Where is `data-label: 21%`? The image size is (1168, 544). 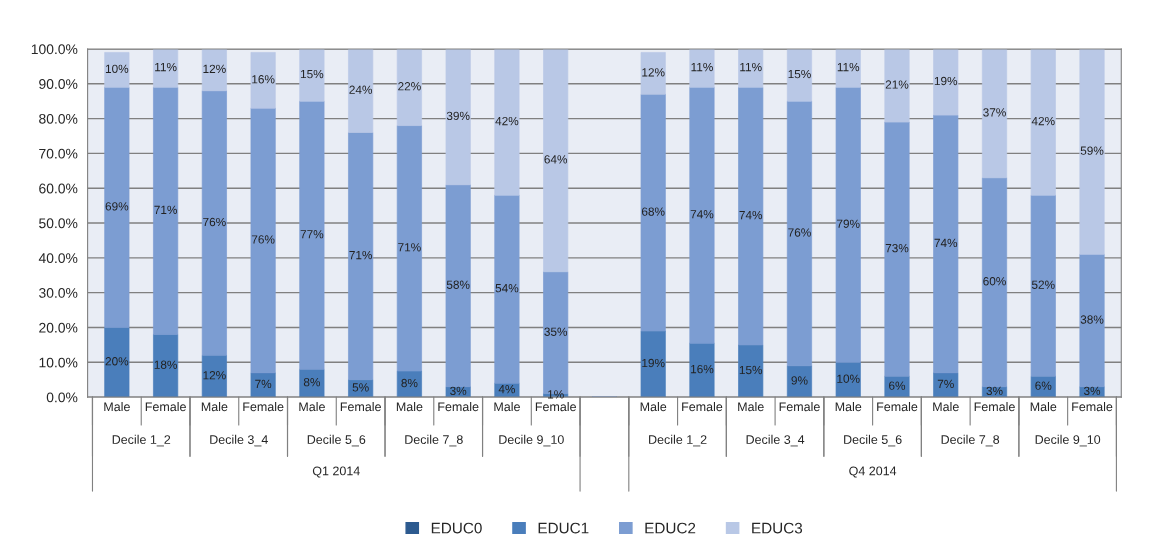 data-label: 21% is located at coordinates (897, 84).